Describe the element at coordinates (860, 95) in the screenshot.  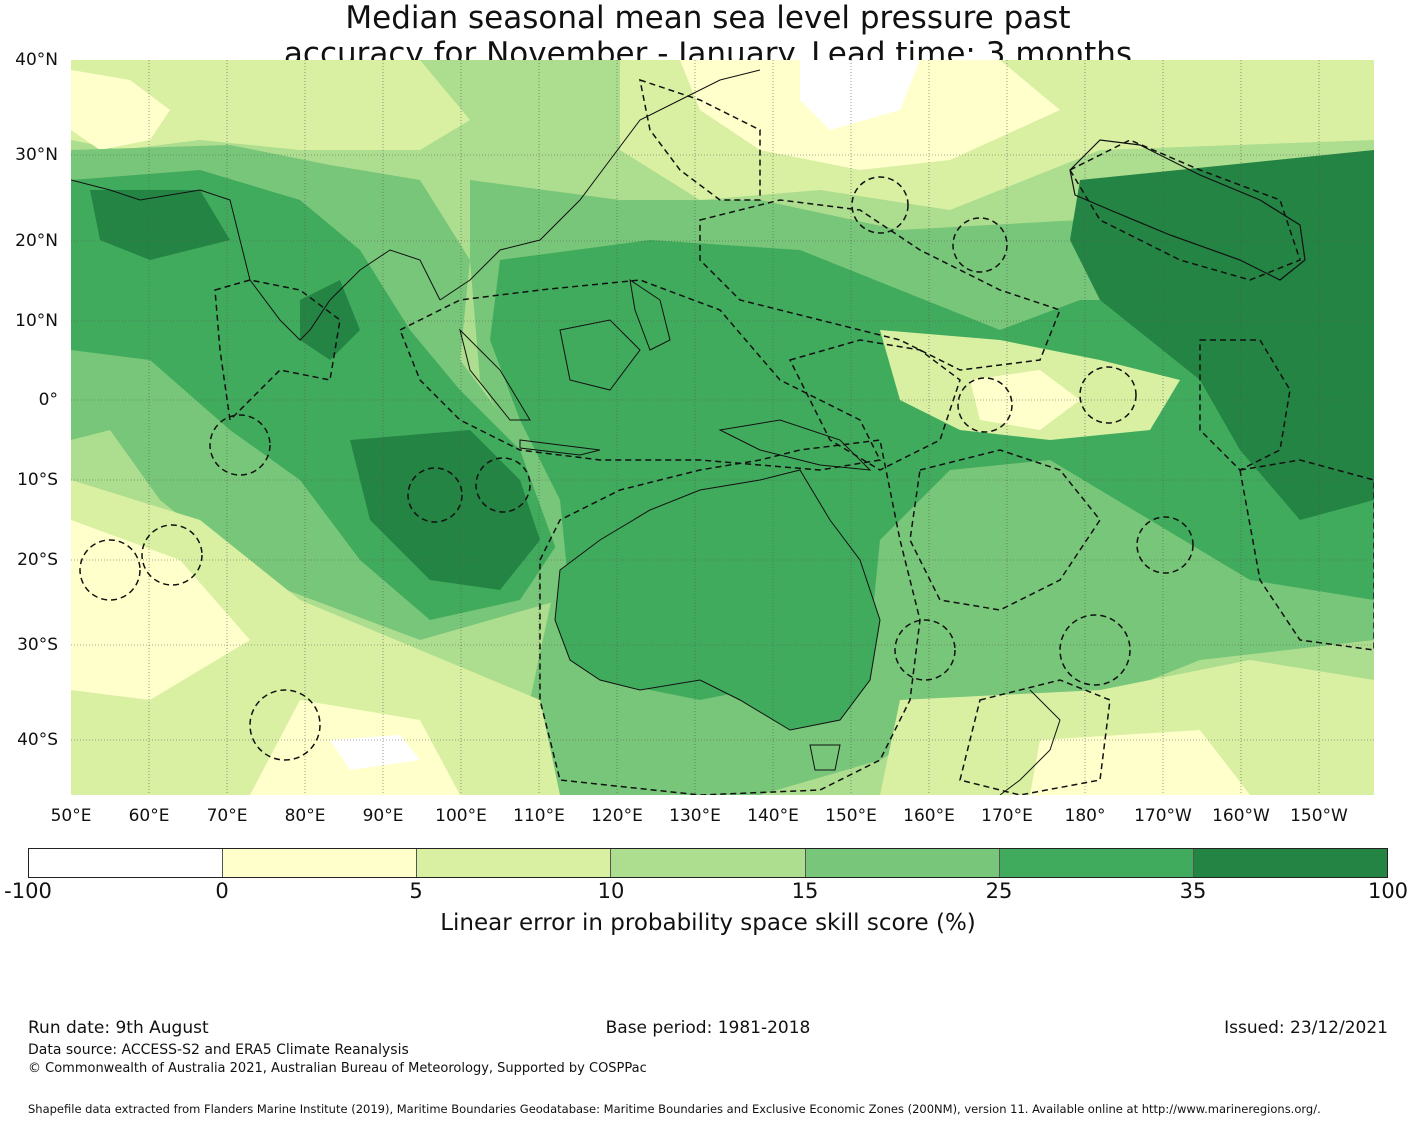
I see `shading-white-north` at that location.